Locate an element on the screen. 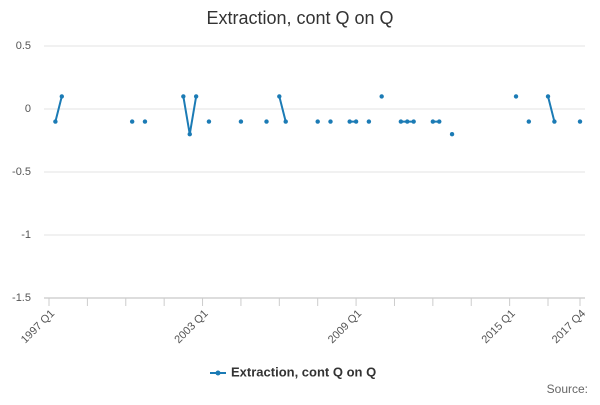  x-tick-label: 2017 Q4 is located at coordinates (569, 327).